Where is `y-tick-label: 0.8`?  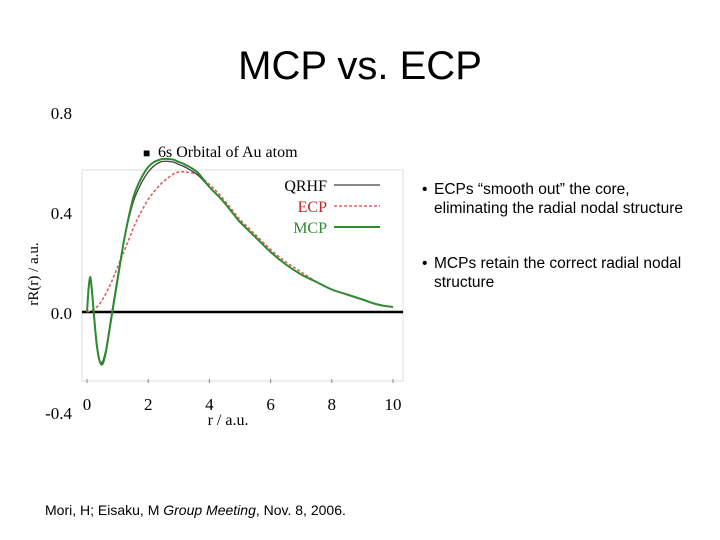 y-tick-label: 0.8 is located at coordinates (61, 113).